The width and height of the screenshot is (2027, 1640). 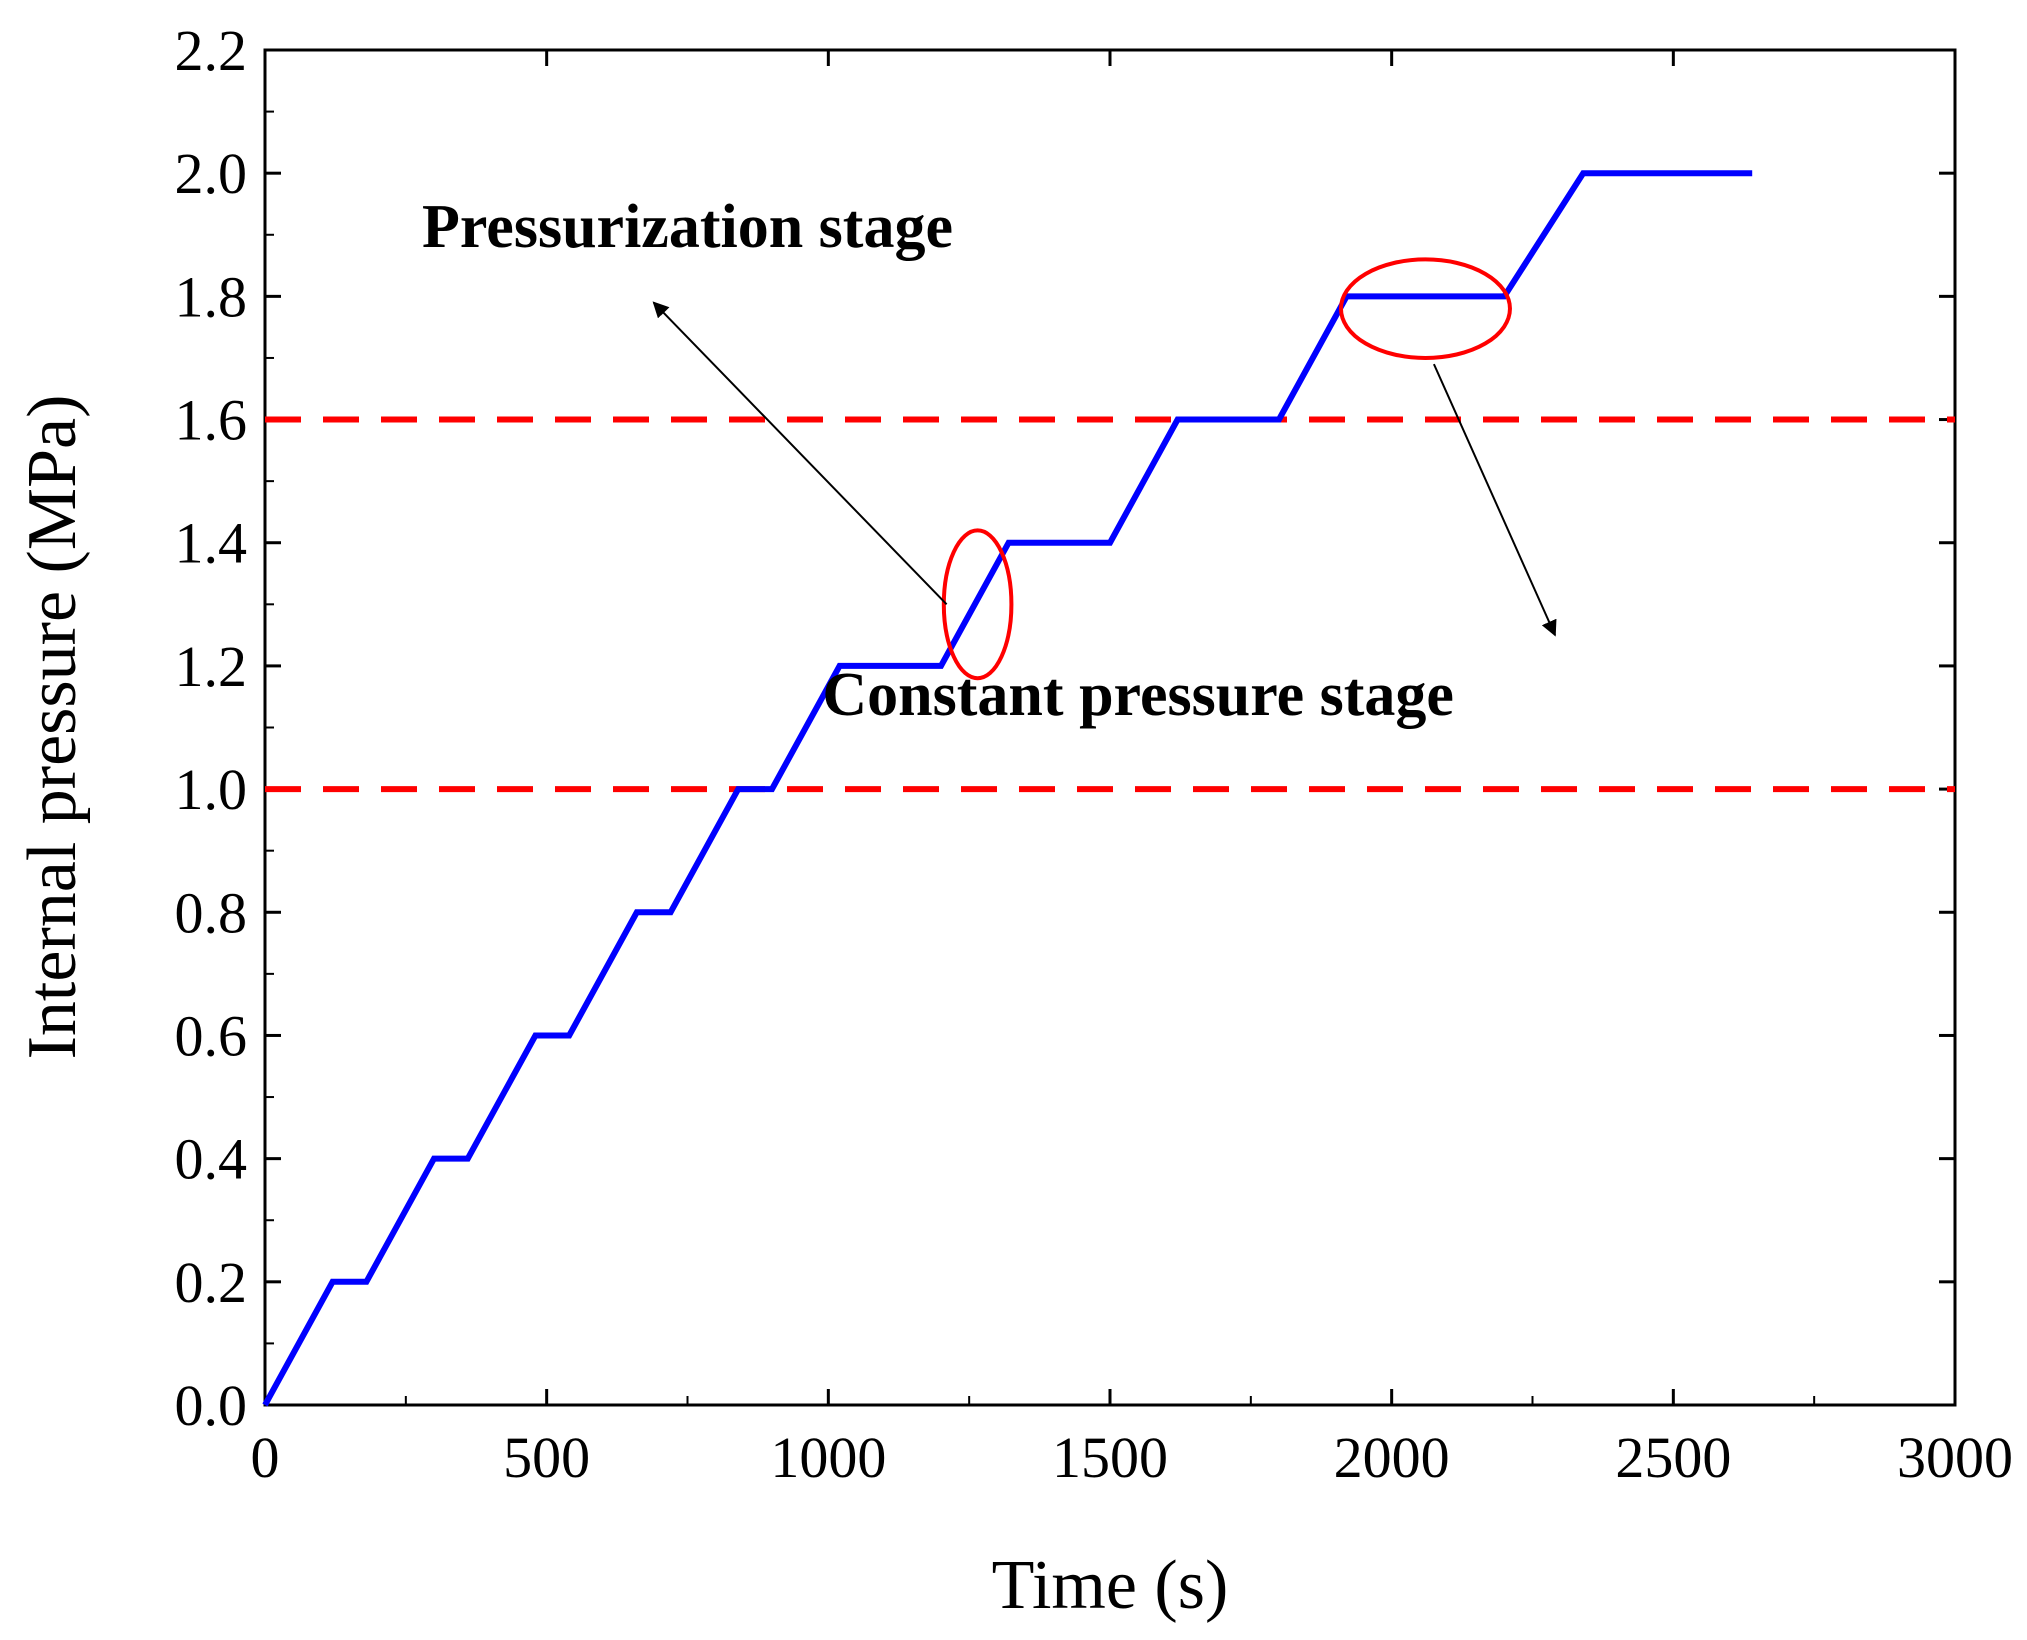 I want to click on y-tick-label: 0.0, so click(x=211, y=1405).